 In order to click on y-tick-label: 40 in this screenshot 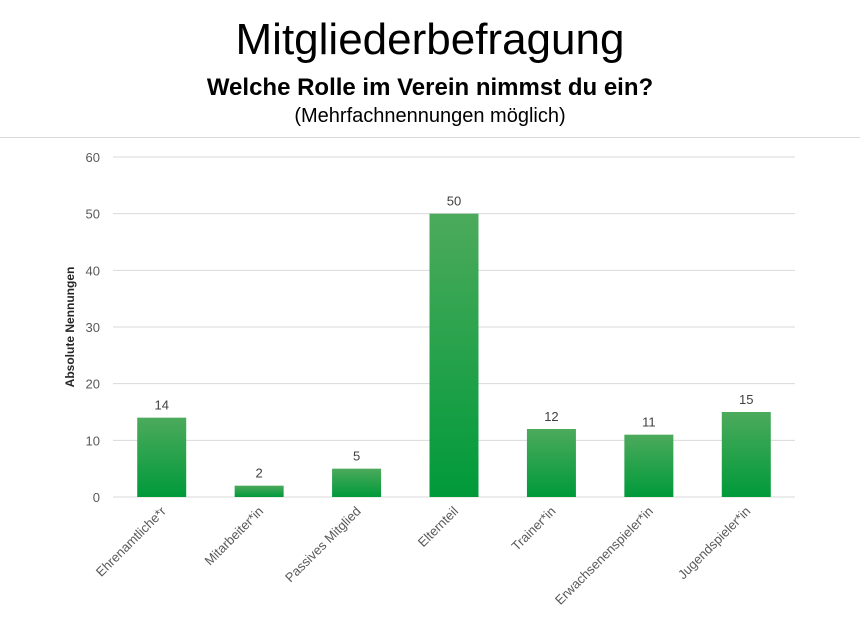, I will do `click(93, 270)`.